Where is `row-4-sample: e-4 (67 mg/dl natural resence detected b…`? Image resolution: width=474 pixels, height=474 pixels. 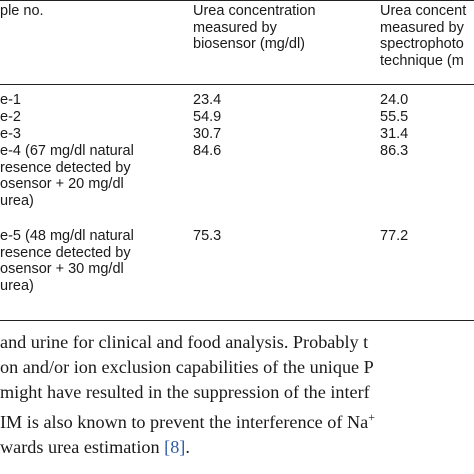
row-4-sample: e-4 (67 mg/dl natural resence detected b… is located at coordinates (67, 176).